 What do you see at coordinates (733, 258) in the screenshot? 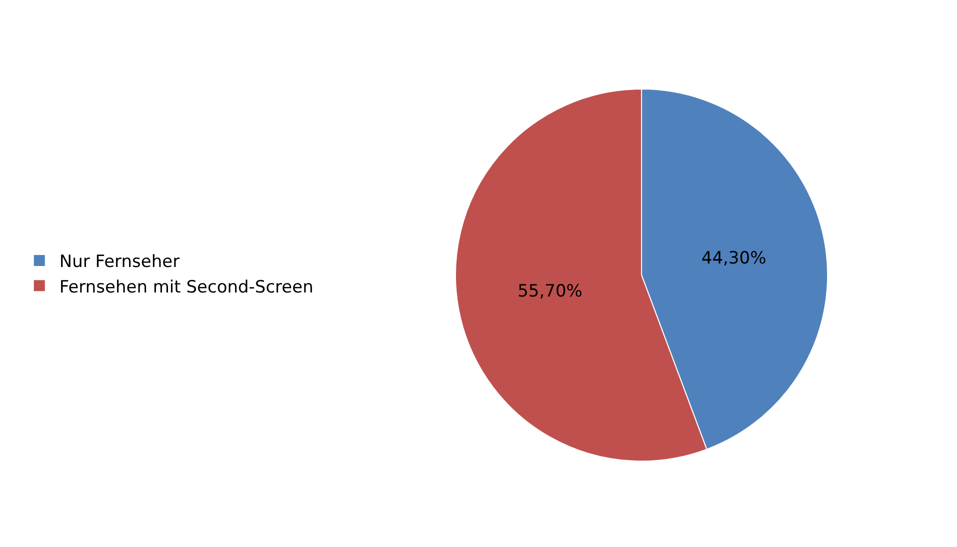
I see `data-label: 44,30%` at bounding box center [733, 258].